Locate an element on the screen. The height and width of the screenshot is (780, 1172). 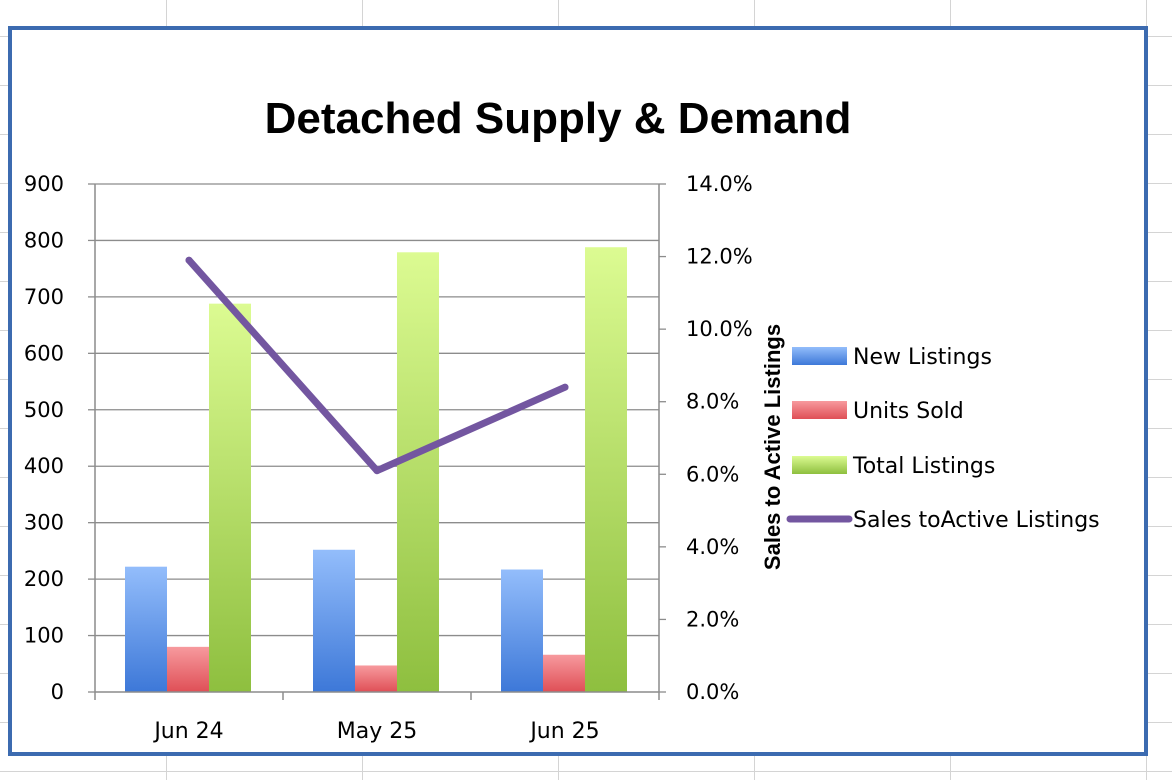
left-tick-label: 500 is located at coordinates (44, 410).